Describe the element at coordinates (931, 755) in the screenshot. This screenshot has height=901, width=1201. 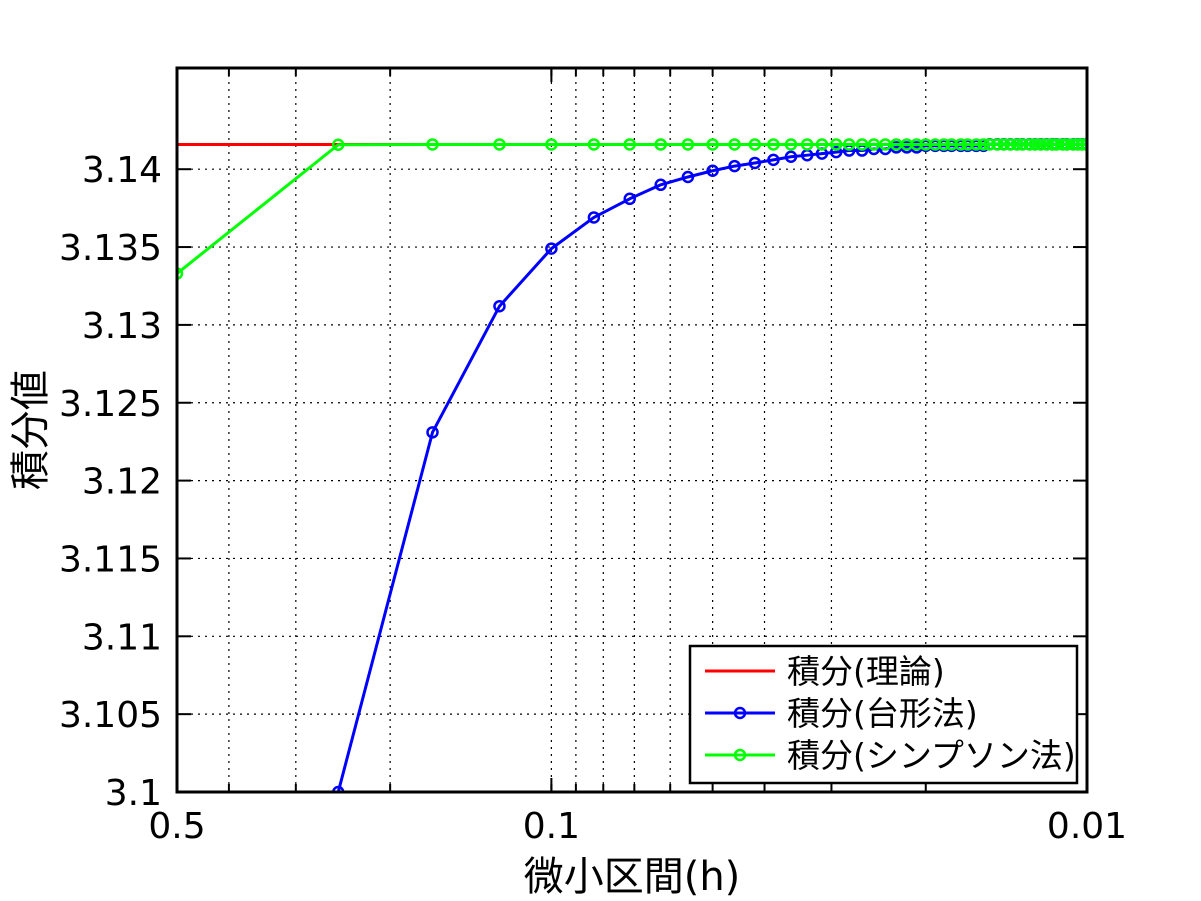
I see `legend-label: 積分(シンプソン法)` at that location.